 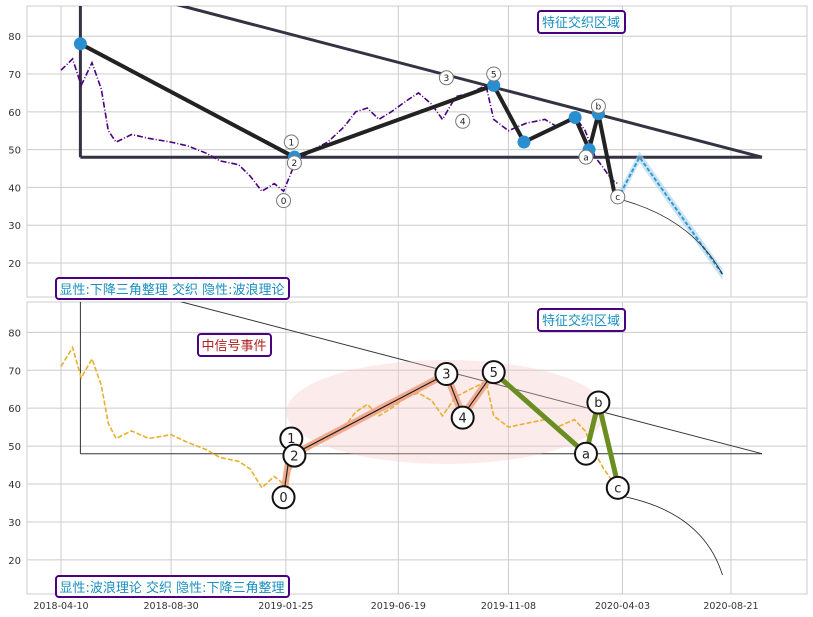 I want to click on top-corner-label: 特征交织区域, so click(x=581, y=22).